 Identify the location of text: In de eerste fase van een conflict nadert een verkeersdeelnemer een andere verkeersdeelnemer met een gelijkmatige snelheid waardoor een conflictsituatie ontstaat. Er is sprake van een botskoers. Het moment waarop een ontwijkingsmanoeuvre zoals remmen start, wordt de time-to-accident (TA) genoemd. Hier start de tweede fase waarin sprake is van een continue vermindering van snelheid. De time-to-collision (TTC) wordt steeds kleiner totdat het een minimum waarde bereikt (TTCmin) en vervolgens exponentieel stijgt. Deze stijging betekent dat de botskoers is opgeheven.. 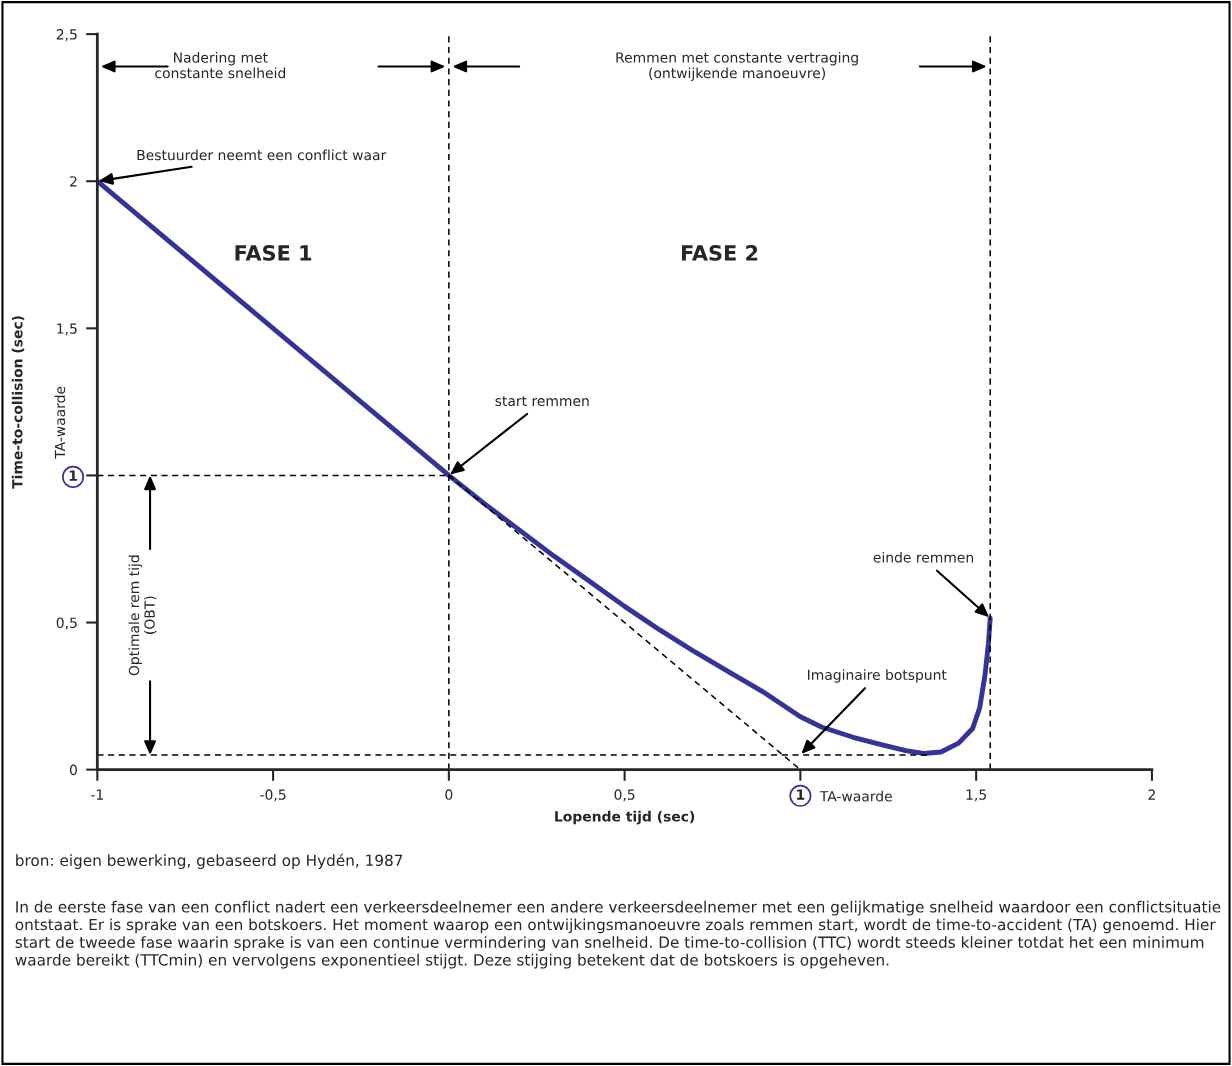
(618, 934).